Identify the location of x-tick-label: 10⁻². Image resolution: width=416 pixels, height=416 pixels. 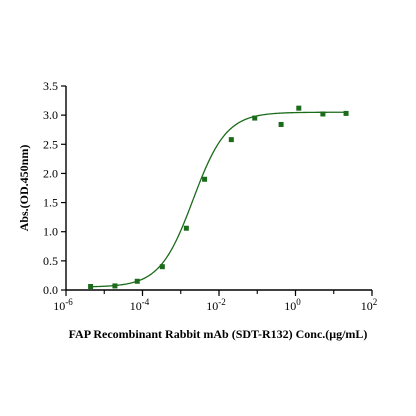
(216, 305).